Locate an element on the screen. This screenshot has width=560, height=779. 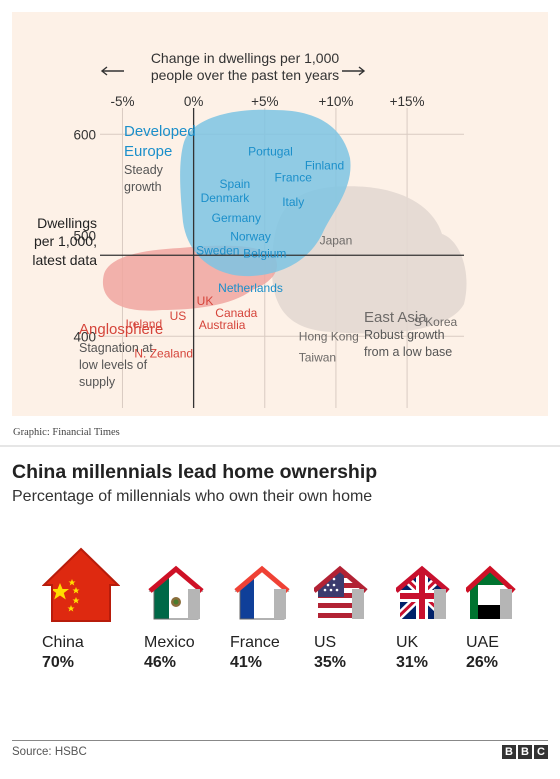
group-note-anglo-1: Stagnation at is located at coordinates (116, 348).